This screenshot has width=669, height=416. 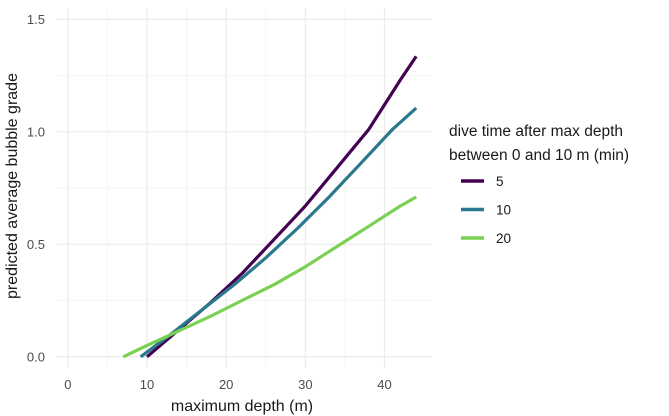 I want to click on y-axis-ticks: 0.0 0.5 1.0 1.5, so click(x=36, y=188).